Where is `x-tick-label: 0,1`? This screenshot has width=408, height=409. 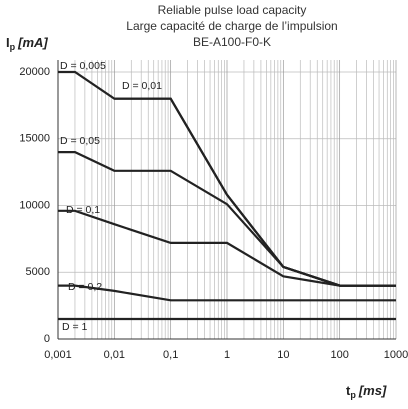
x-tick-label: 0,1 is located at coordinates (170, 355).